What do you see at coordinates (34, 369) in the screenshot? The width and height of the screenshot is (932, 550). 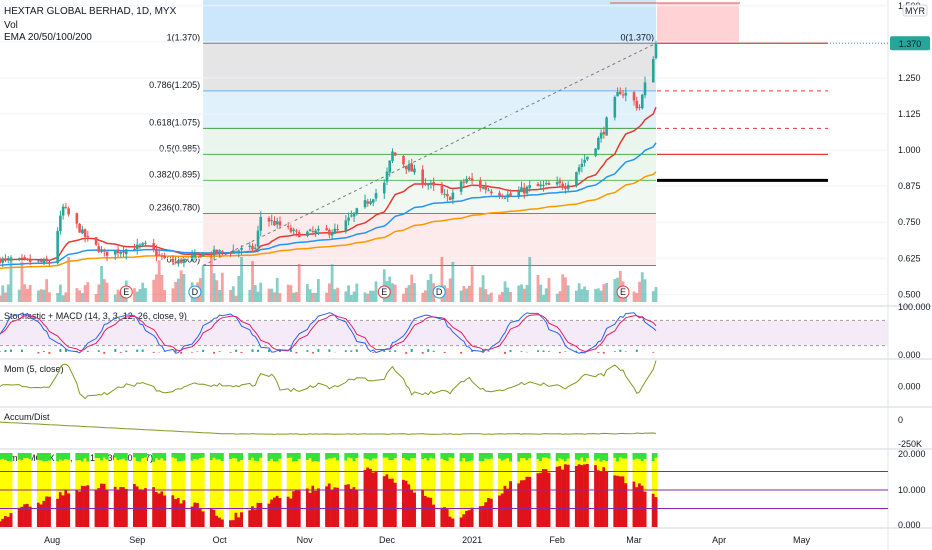 I see `momentum-title: Mom (5, close)` at bounding box center [34, 369].